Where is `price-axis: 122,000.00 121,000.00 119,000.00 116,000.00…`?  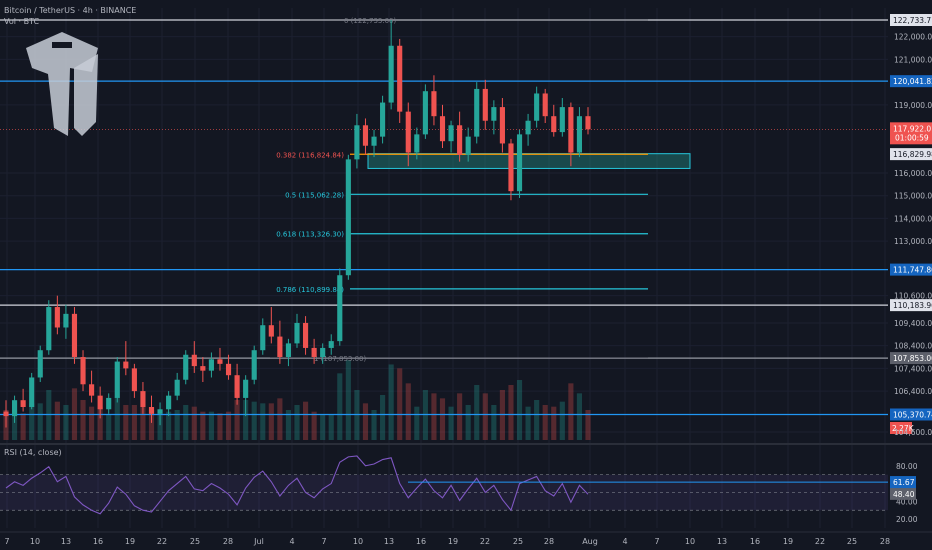
price-axis: 122,000.00 121,000.00 119,000.00 116,000.00… is located at coordinates (913, 235).